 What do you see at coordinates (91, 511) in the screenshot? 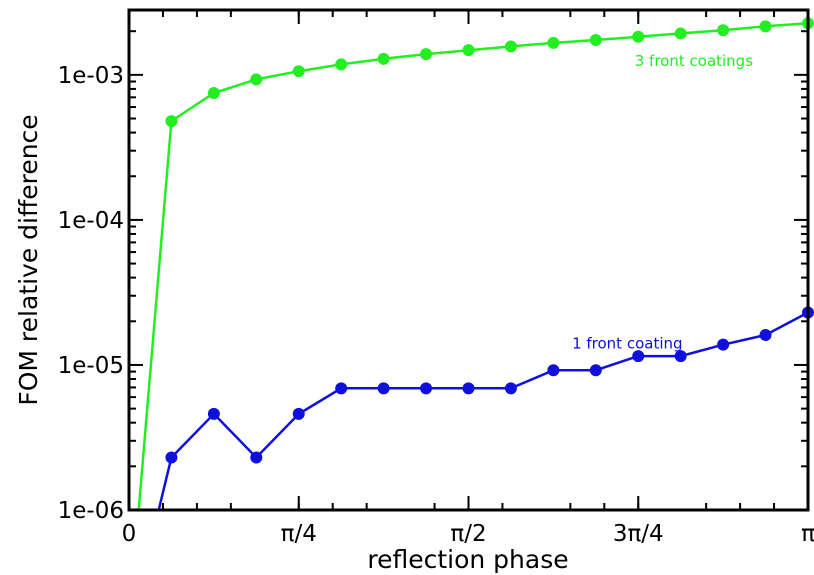
I see `y-tick-label: 1e-06` at bounding box center [91, 511].